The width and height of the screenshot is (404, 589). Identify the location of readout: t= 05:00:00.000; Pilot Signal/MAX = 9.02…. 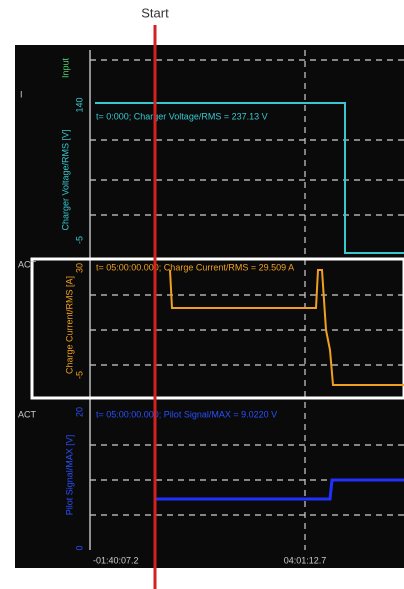
(186, 414).